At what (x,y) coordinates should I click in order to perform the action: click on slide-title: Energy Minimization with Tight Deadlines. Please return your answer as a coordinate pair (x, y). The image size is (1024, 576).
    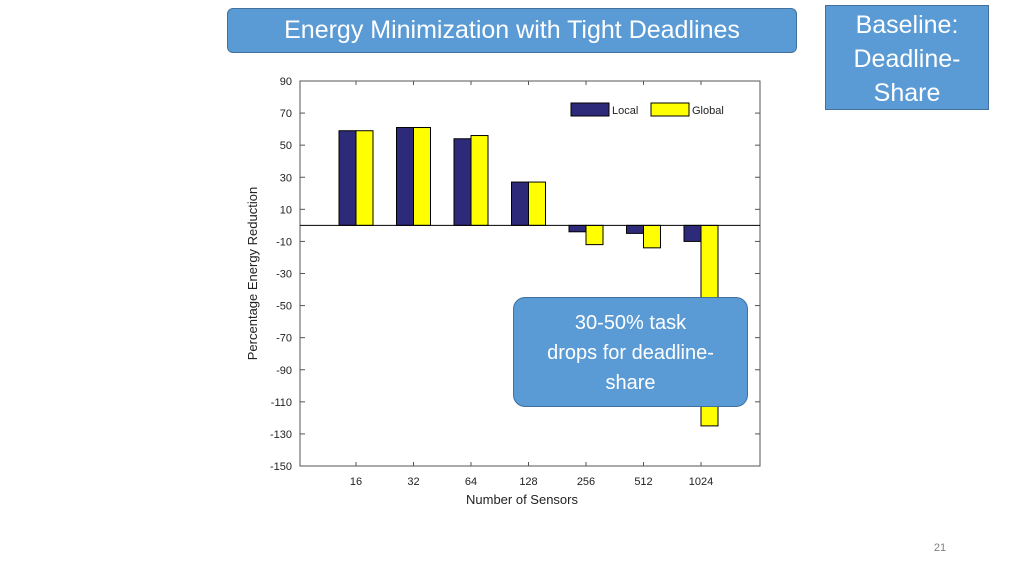
    Looking at the image, I should click on (512, 30).